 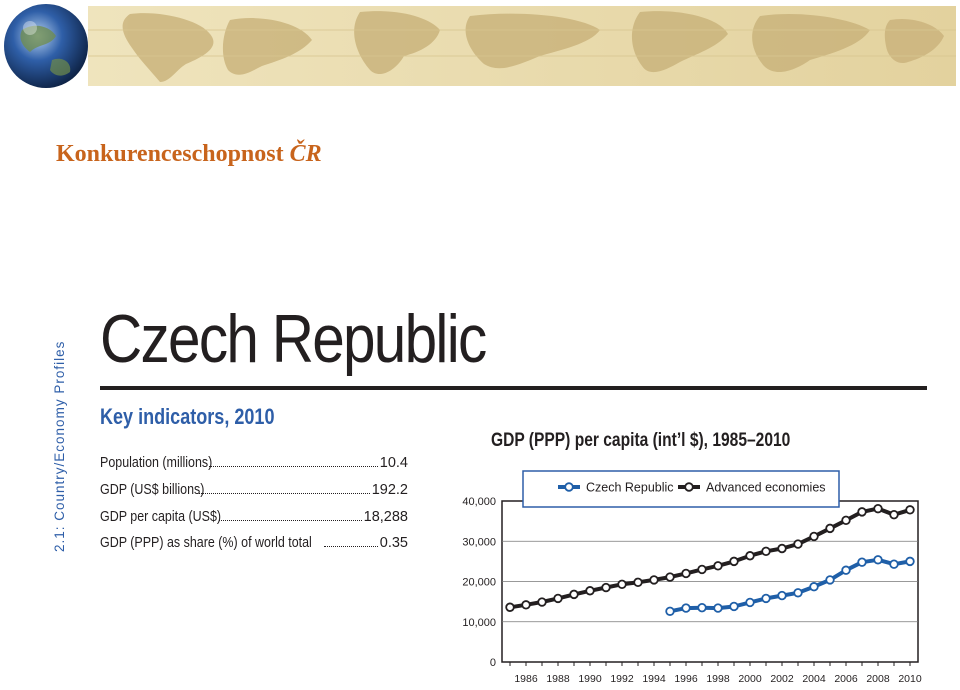 What do you see at coordinates (654, 679) in the screenshot?
I see `x-tick-label: 1994` at bounding box center [654, 679].